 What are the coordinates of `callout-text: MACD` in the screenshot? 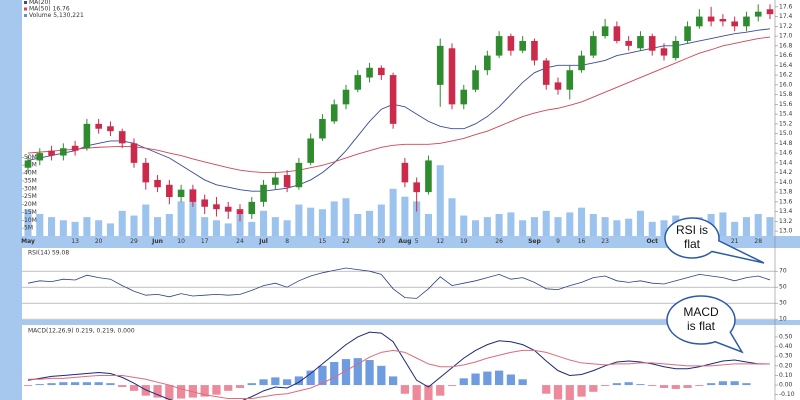 It's located at (701, 312).